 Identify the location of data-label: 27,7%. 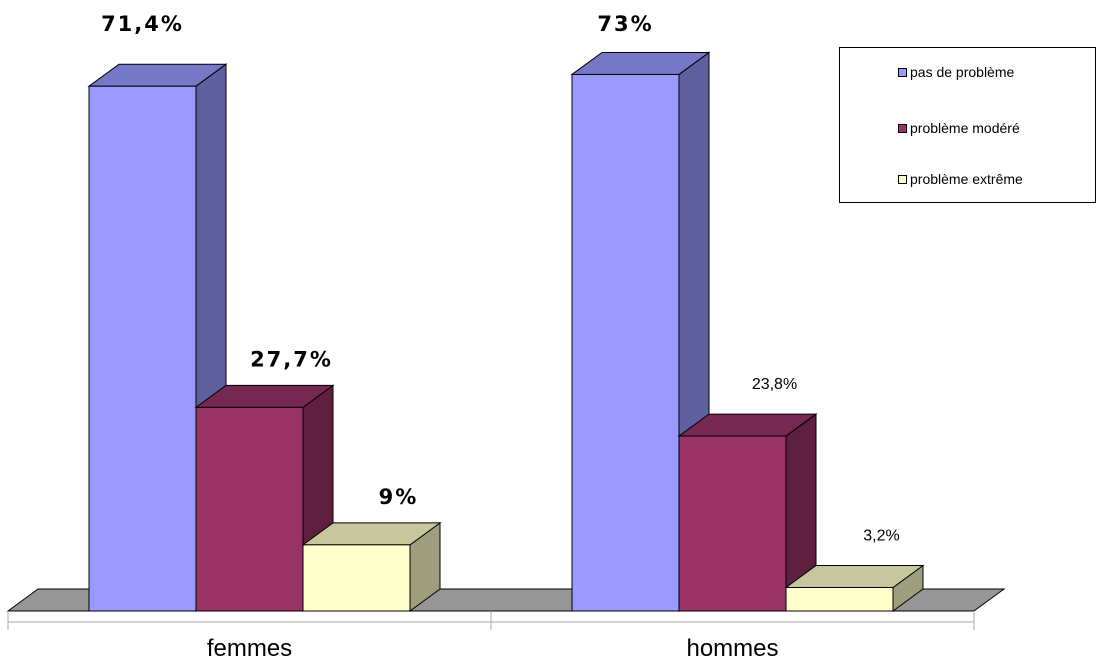
(291, 359).